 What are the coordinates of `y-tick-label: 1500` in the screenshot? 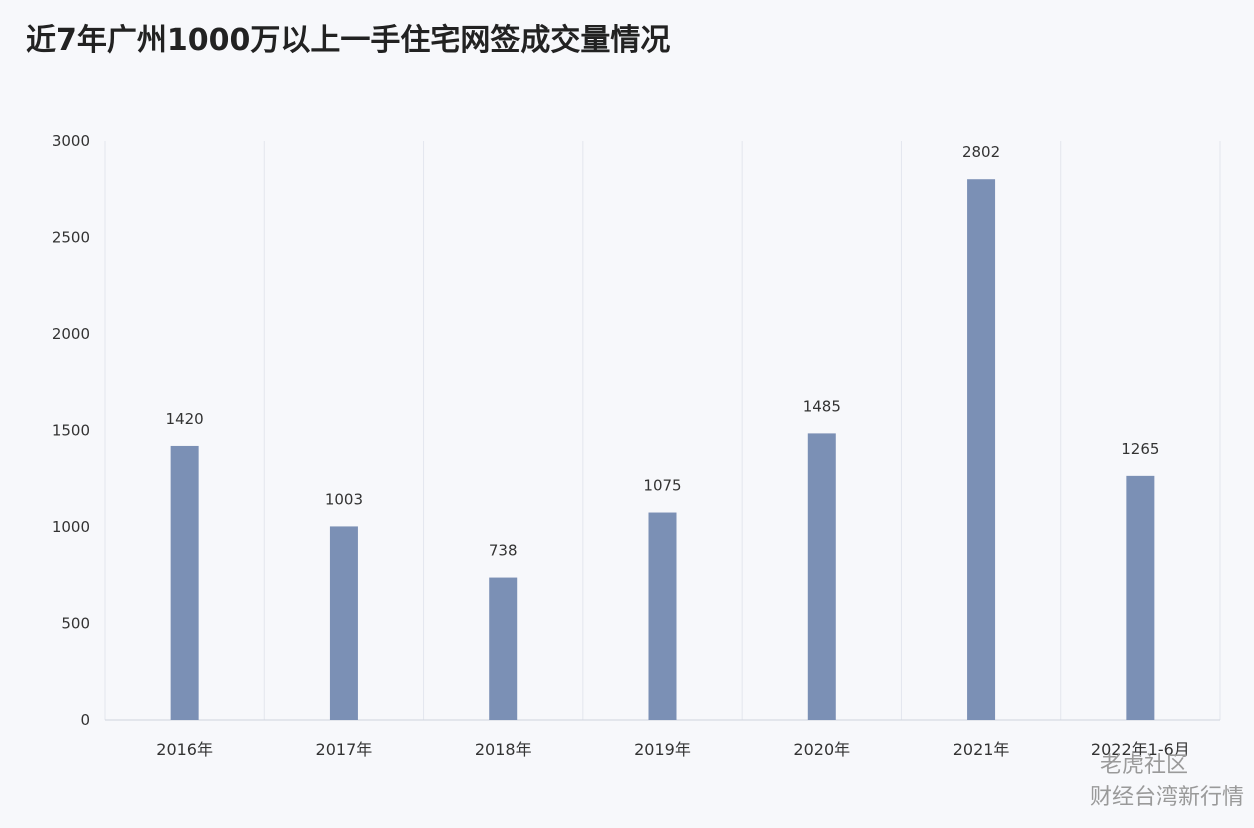 It's located at (71, 431).